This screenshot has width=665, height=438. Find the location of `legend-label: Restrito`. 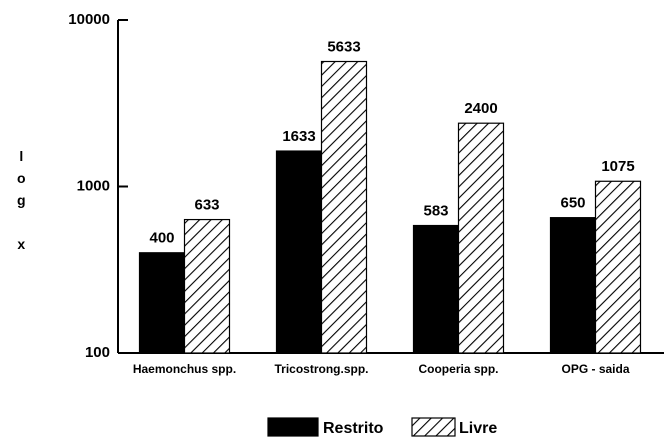

legend-label: Restrito is located at coordinates (353, 428).